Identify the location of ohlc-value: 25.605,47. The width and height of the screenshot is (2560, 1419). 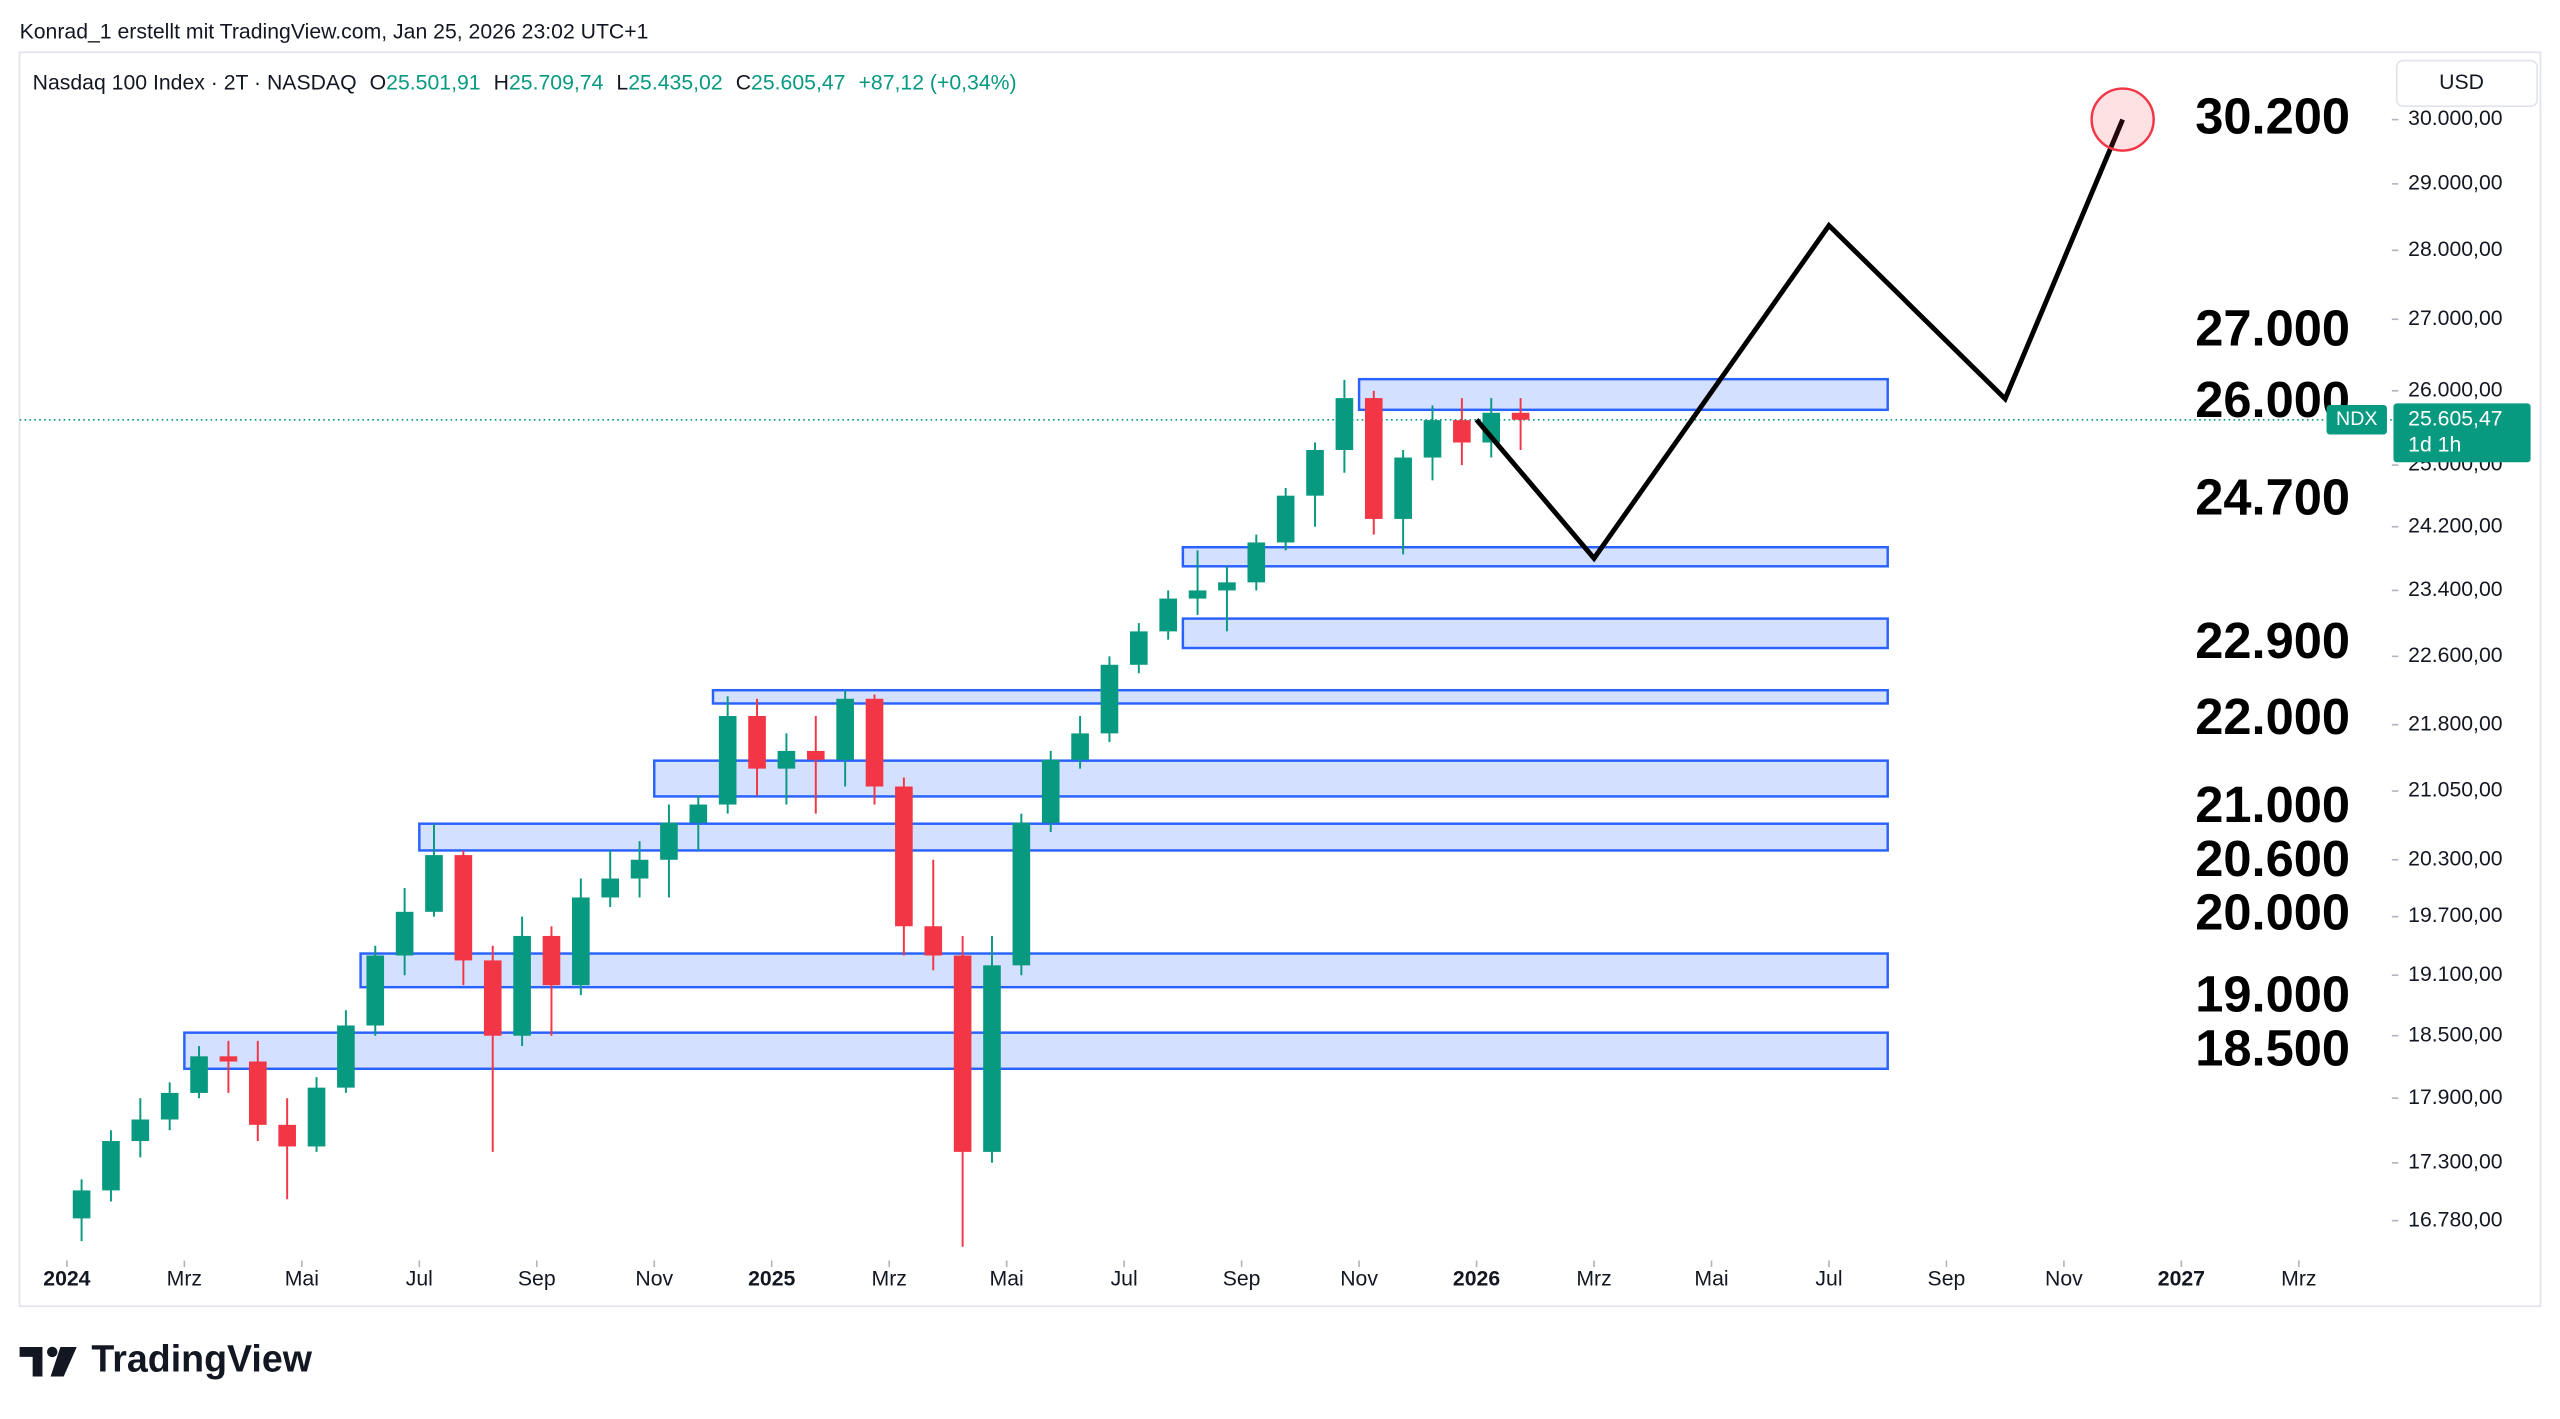
(798, 82).